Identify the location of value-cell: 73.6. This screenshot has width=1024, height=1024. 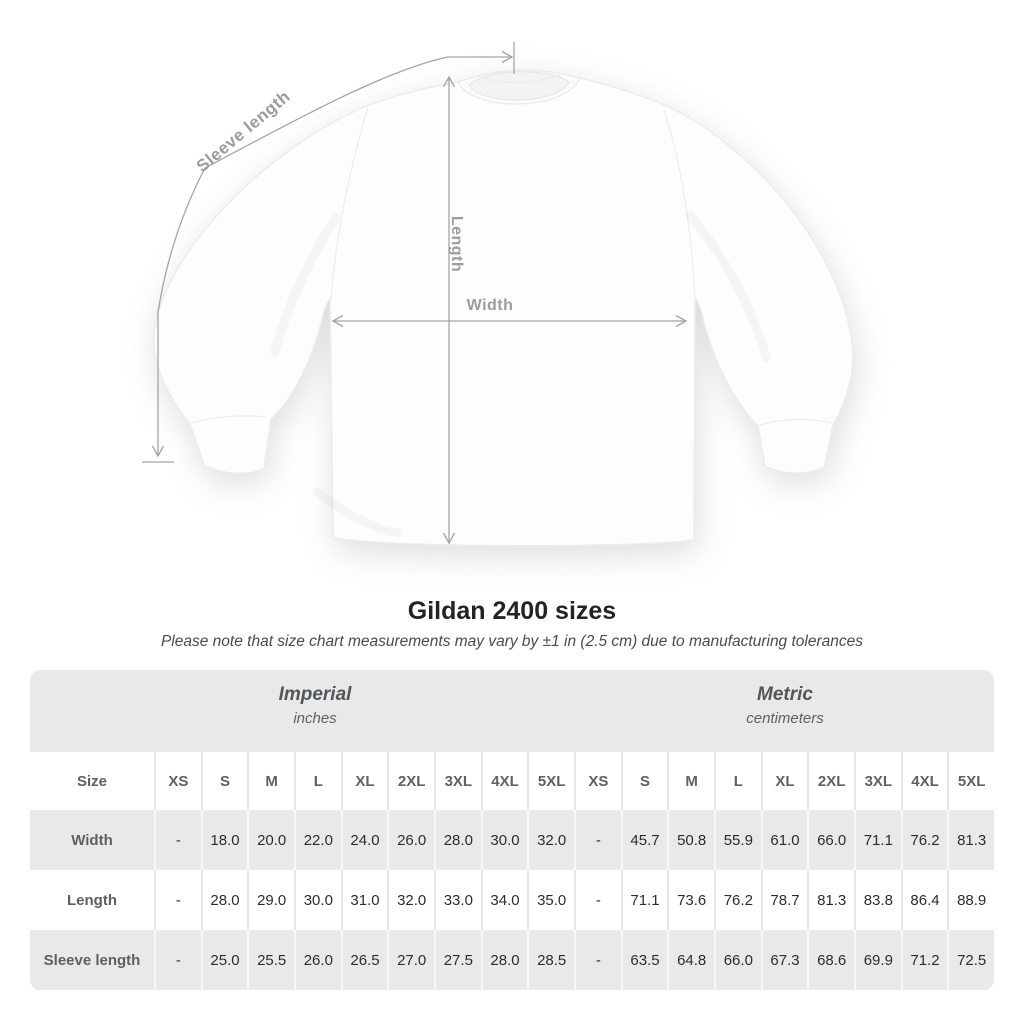
(690, 900).